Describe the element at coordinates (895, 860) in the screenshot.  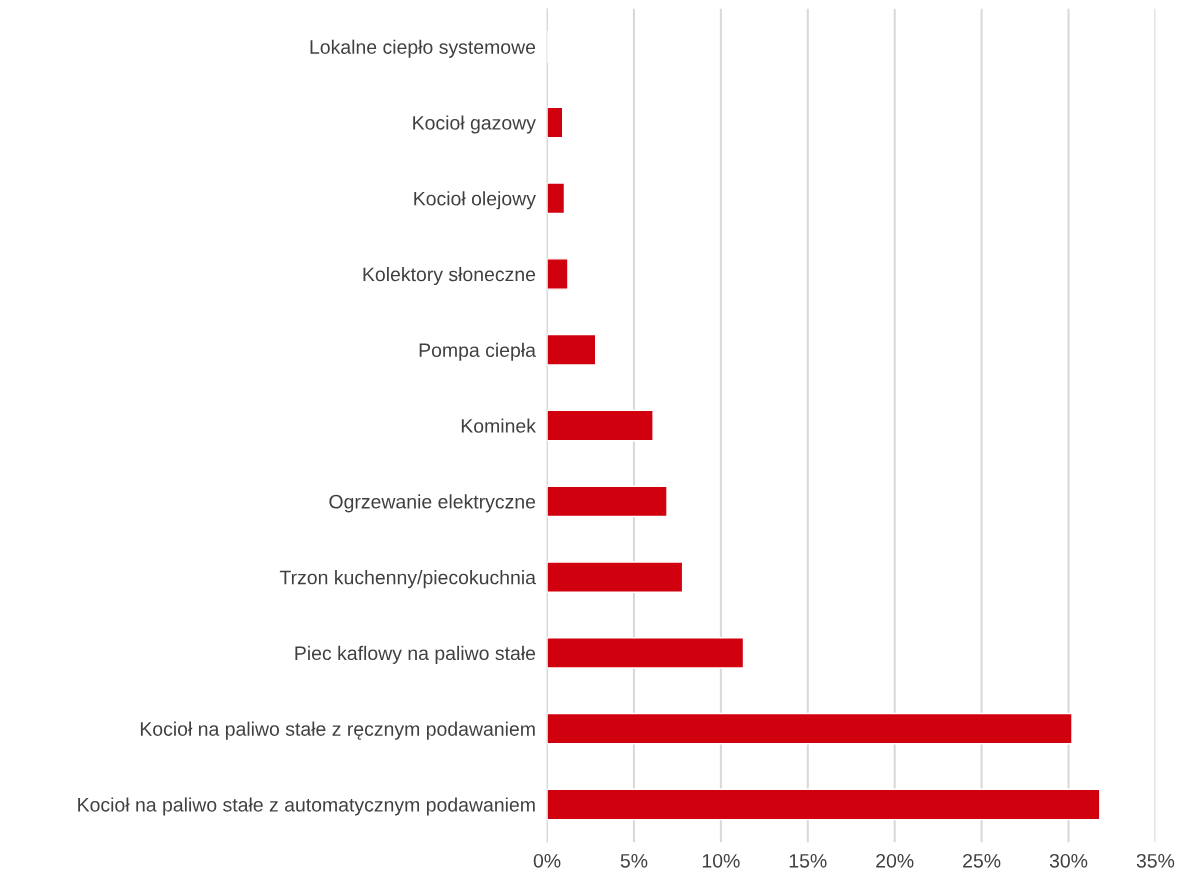
I see `x-tick-label: 20%` at that location.